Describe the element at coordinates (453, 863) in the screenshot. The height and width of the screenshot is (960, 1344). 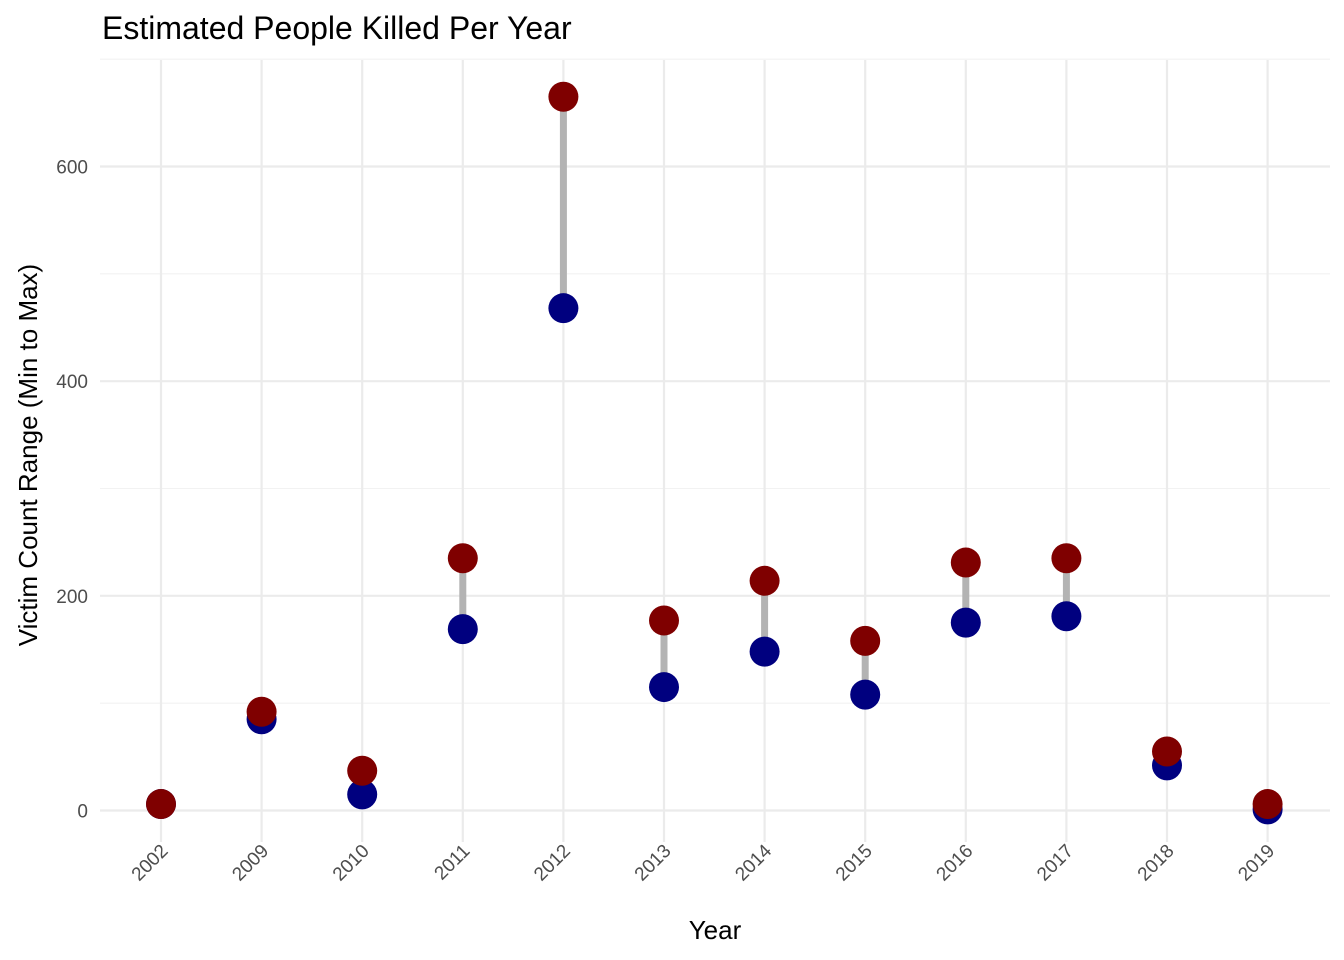
I see `x-tick-label: 2011` at that location.